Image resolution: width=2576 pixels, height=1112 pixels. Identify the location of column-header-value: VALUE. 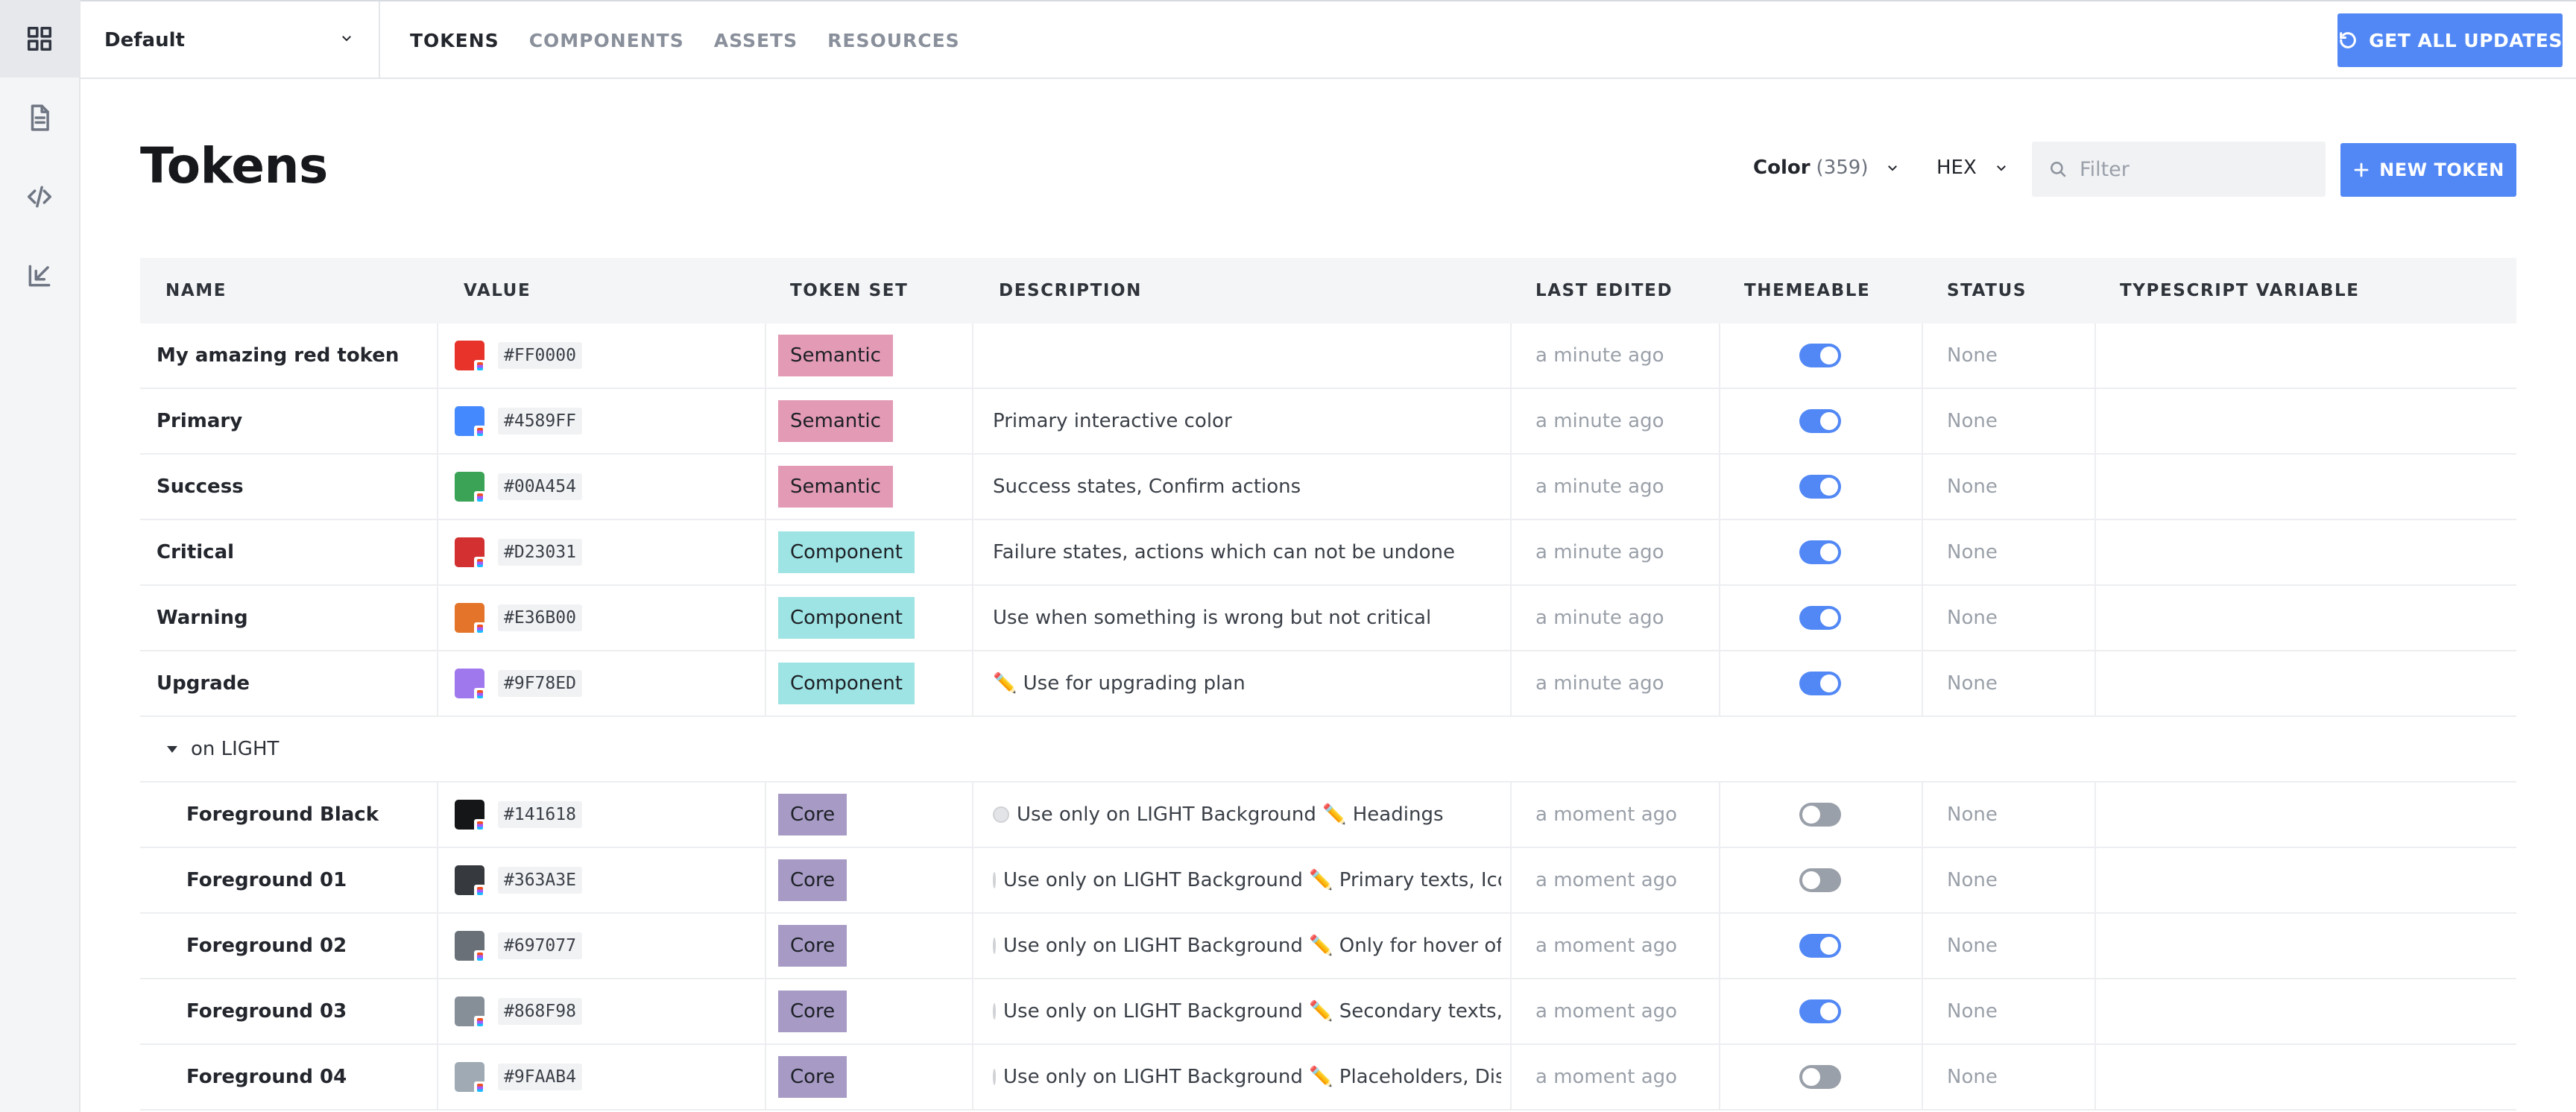
(498, 291).